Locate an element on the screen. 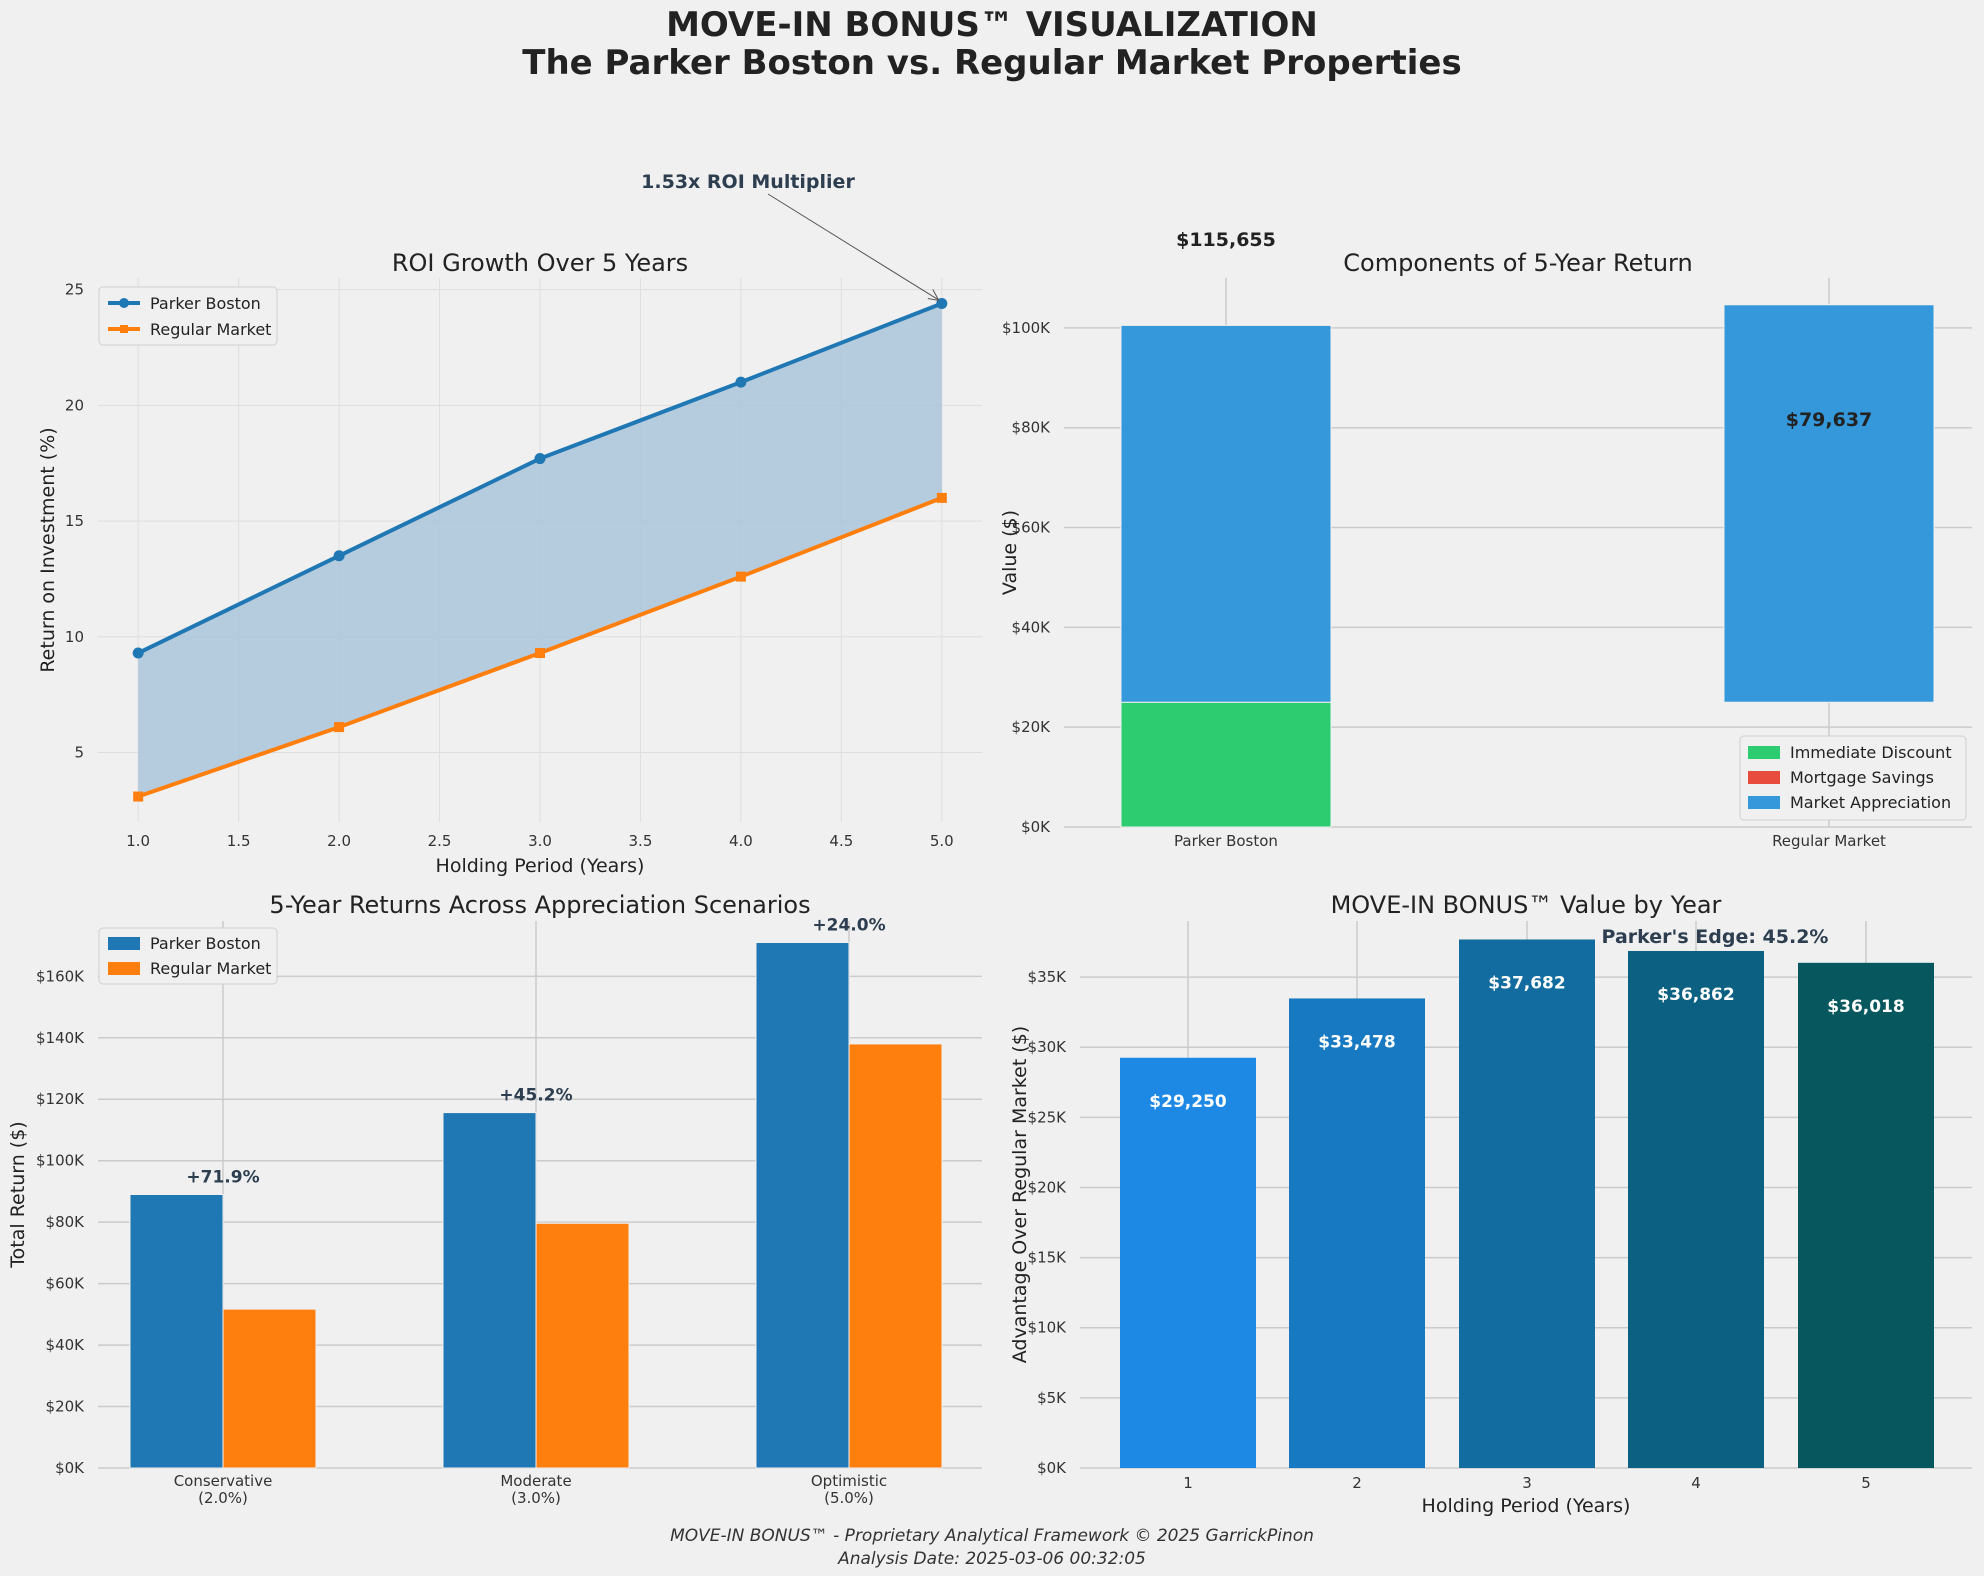  x-tick-label: 2 is located at coordinates (1357, 1483).